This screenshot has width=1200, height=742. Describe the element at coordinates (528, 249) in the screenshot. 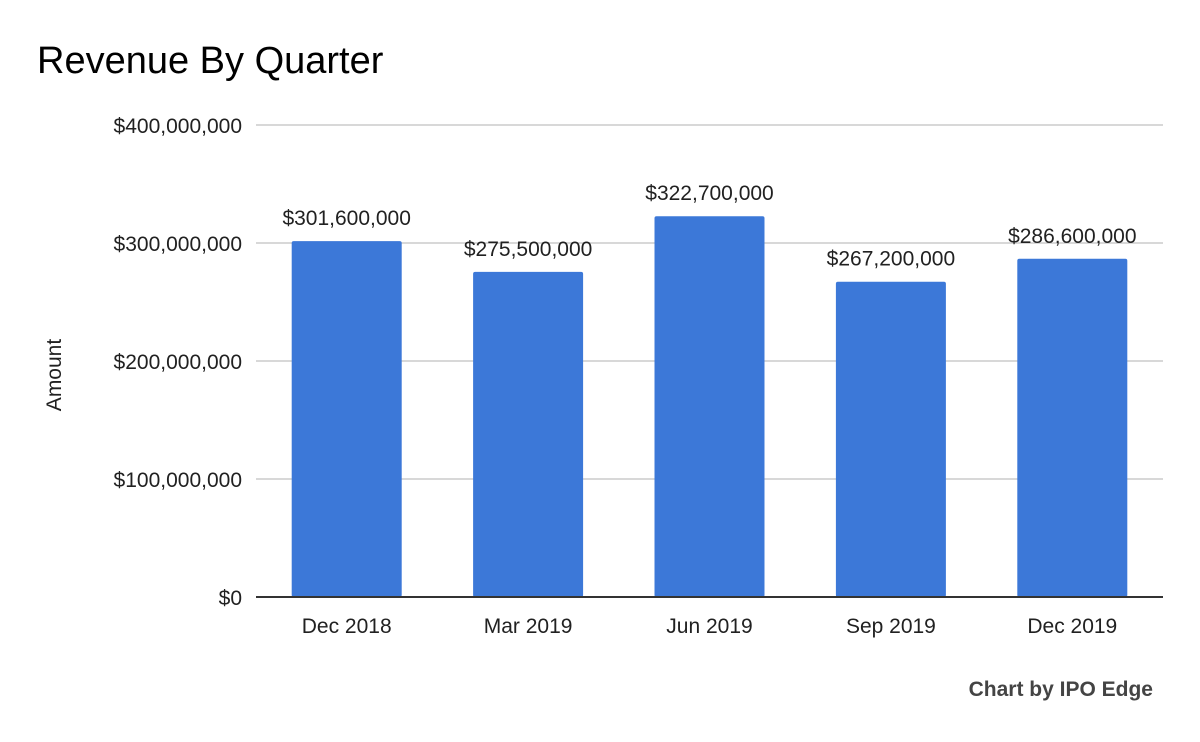

I see `data-label: $275,500,000` at that location.